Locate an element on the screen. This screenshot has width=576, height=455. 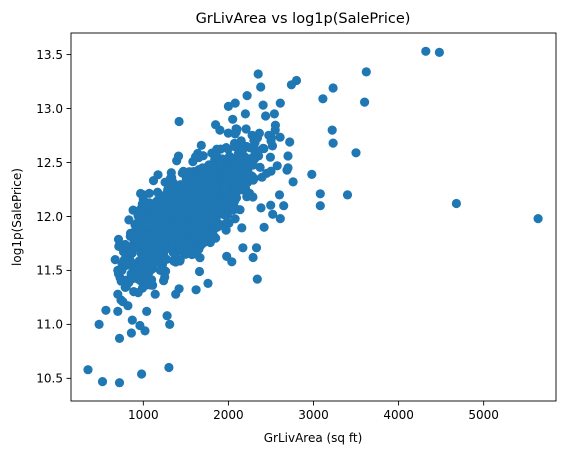
x-tick-label: 2000 is located at coordinates (228, 415).